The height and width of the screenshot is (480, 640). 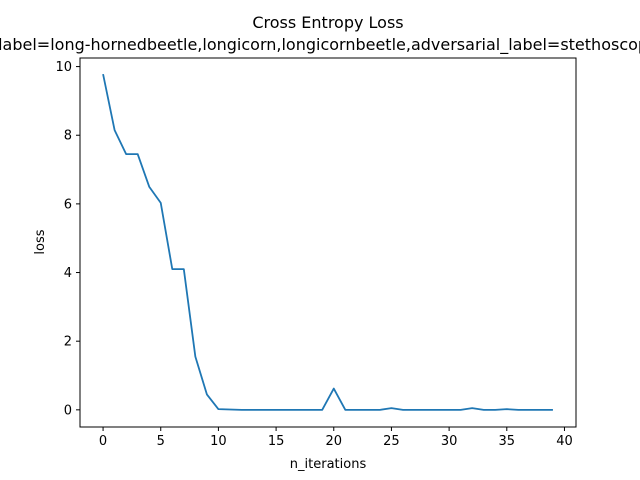 What do you see at coordinates (333, 441) in the screenshot?
I see `x-tick-label: 20` at bounding box center [333, 441].